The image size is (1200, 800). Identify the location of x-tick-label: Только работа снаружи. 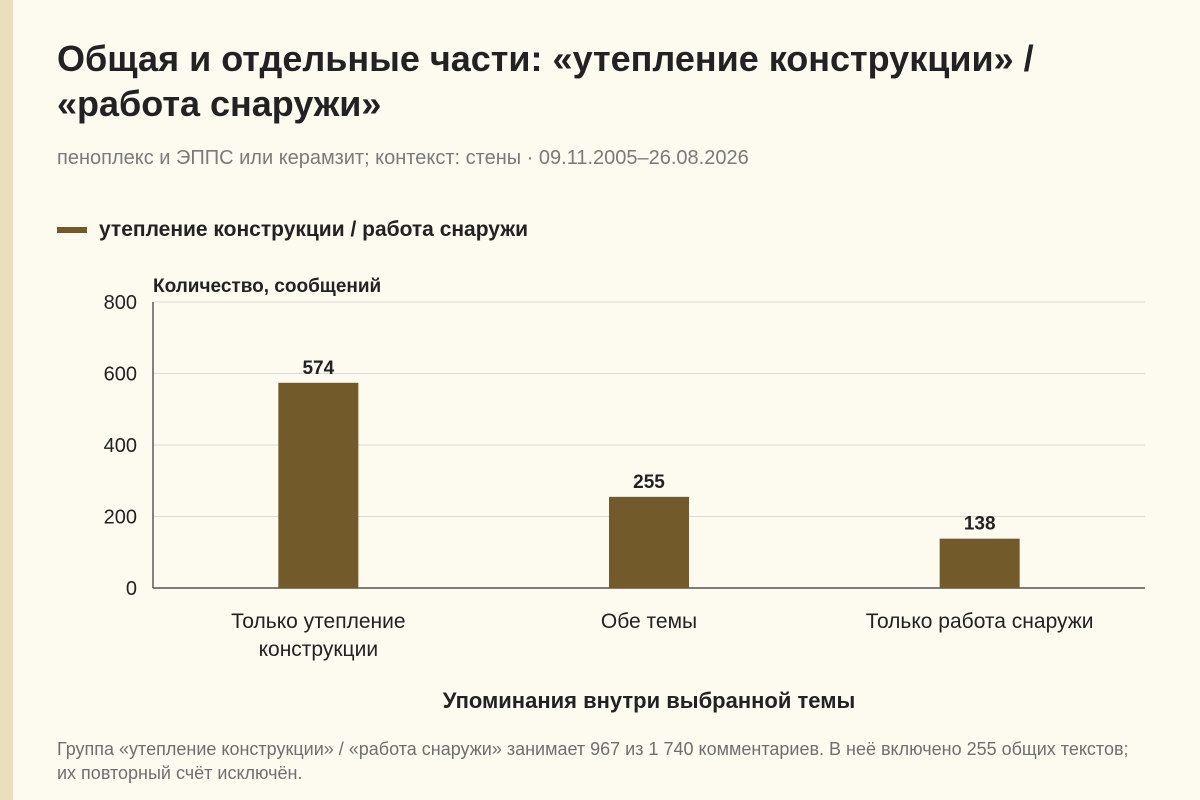
(980, 621).